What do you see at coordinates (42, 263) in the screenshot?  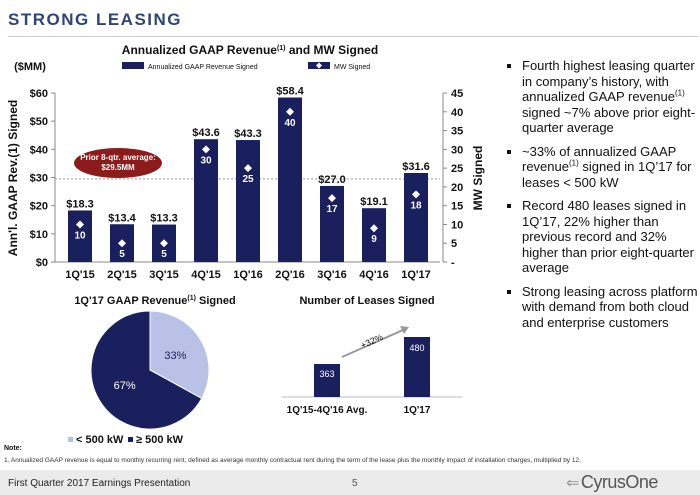 I see `left-tick-label: $0` at bounding box center [42, 263].